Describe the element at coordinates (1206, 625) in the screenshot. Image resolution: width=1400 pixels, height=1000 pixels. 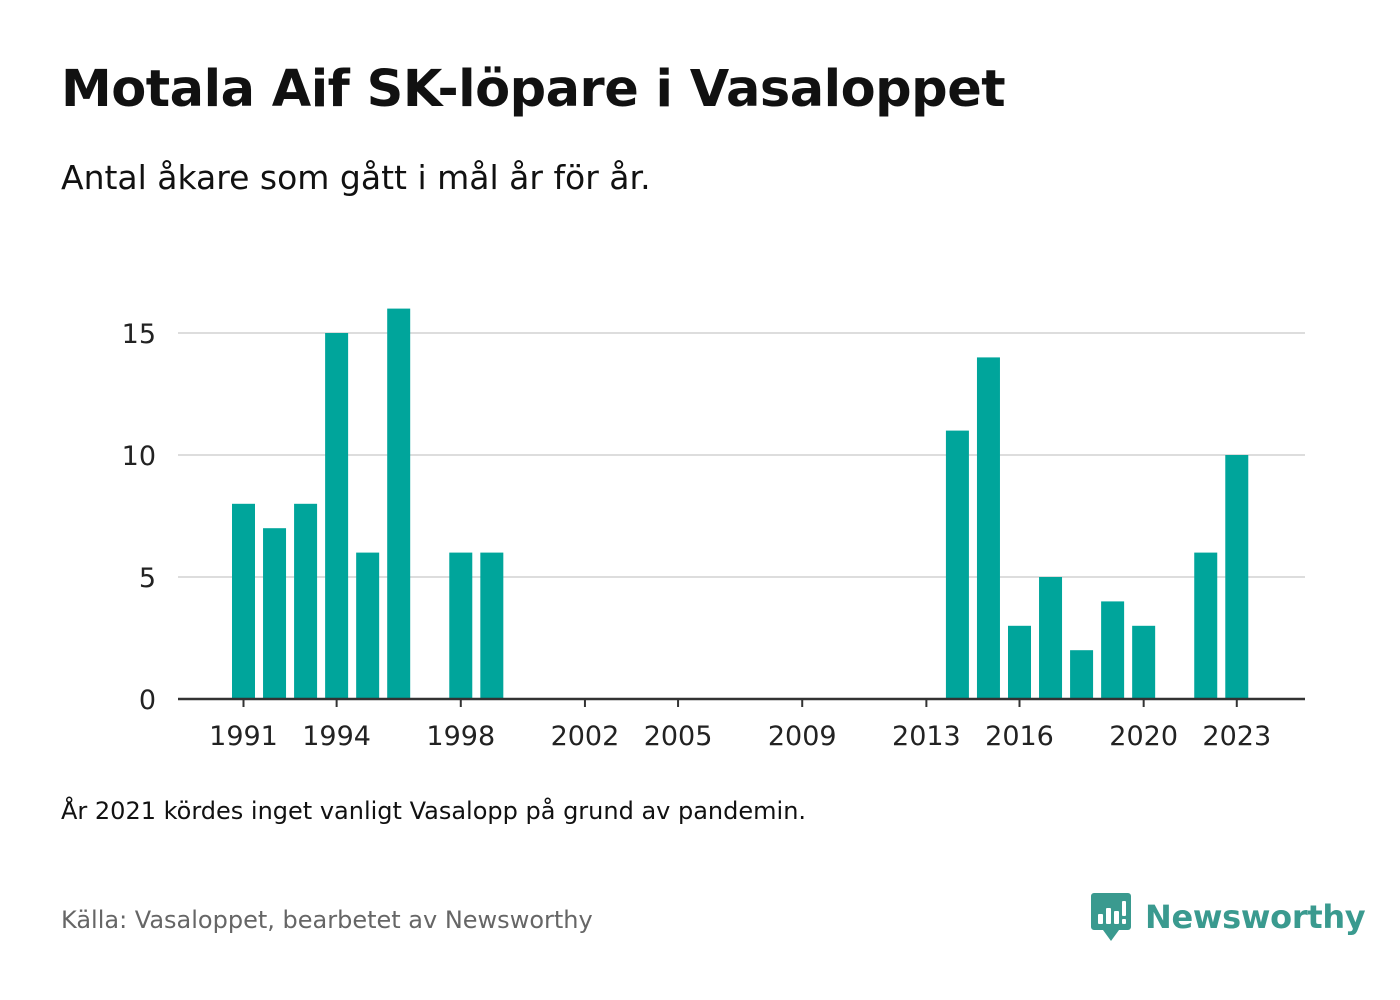
I see `bar-2022` at that location.